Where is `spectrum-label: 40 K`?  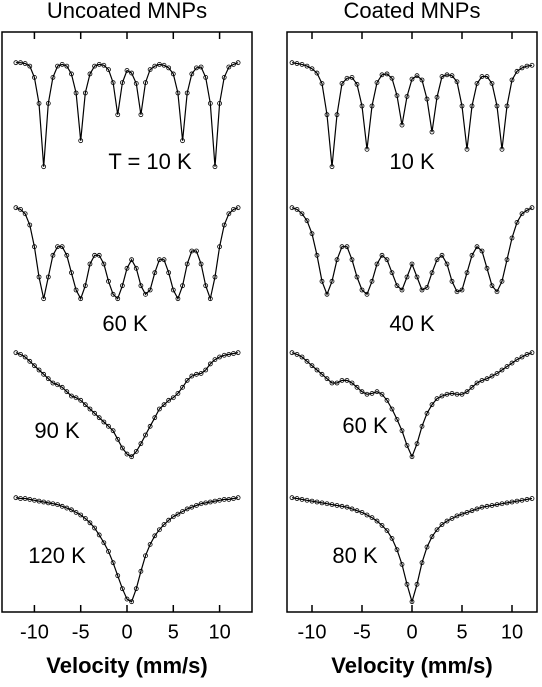 spectrum-label: 40 K is located at coordinates (412, 323).